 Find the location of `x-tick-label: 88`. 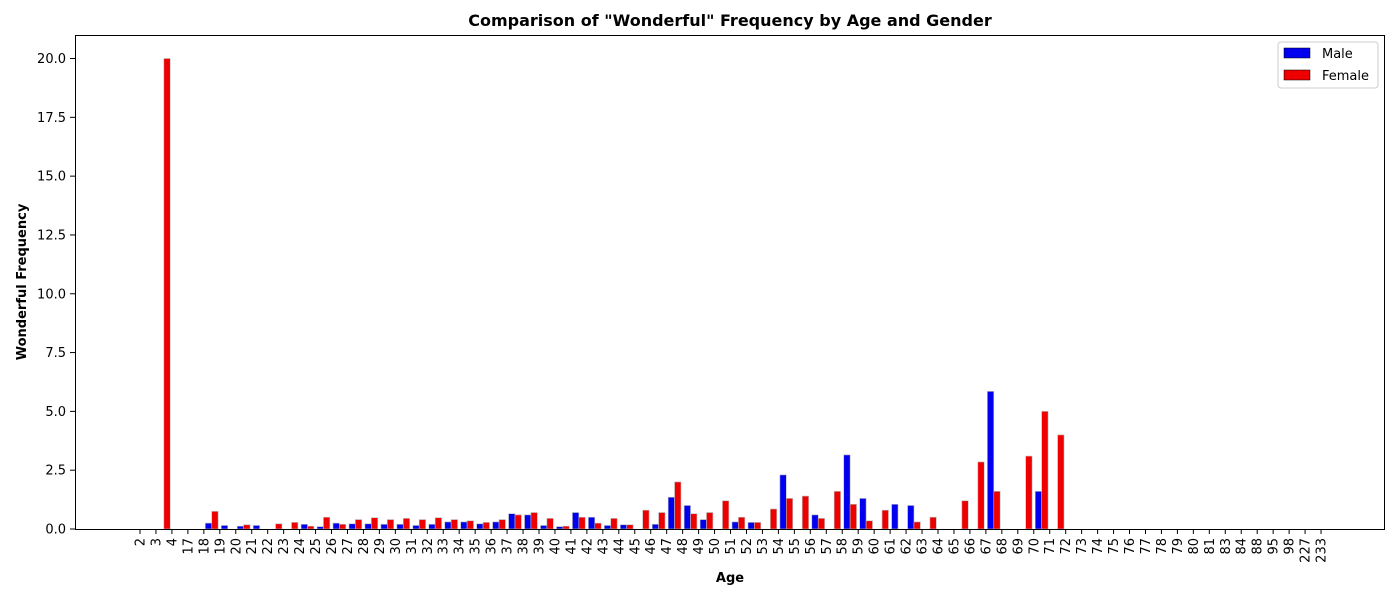

x-tick-label: 88 is located at coordinates (1258, 546).